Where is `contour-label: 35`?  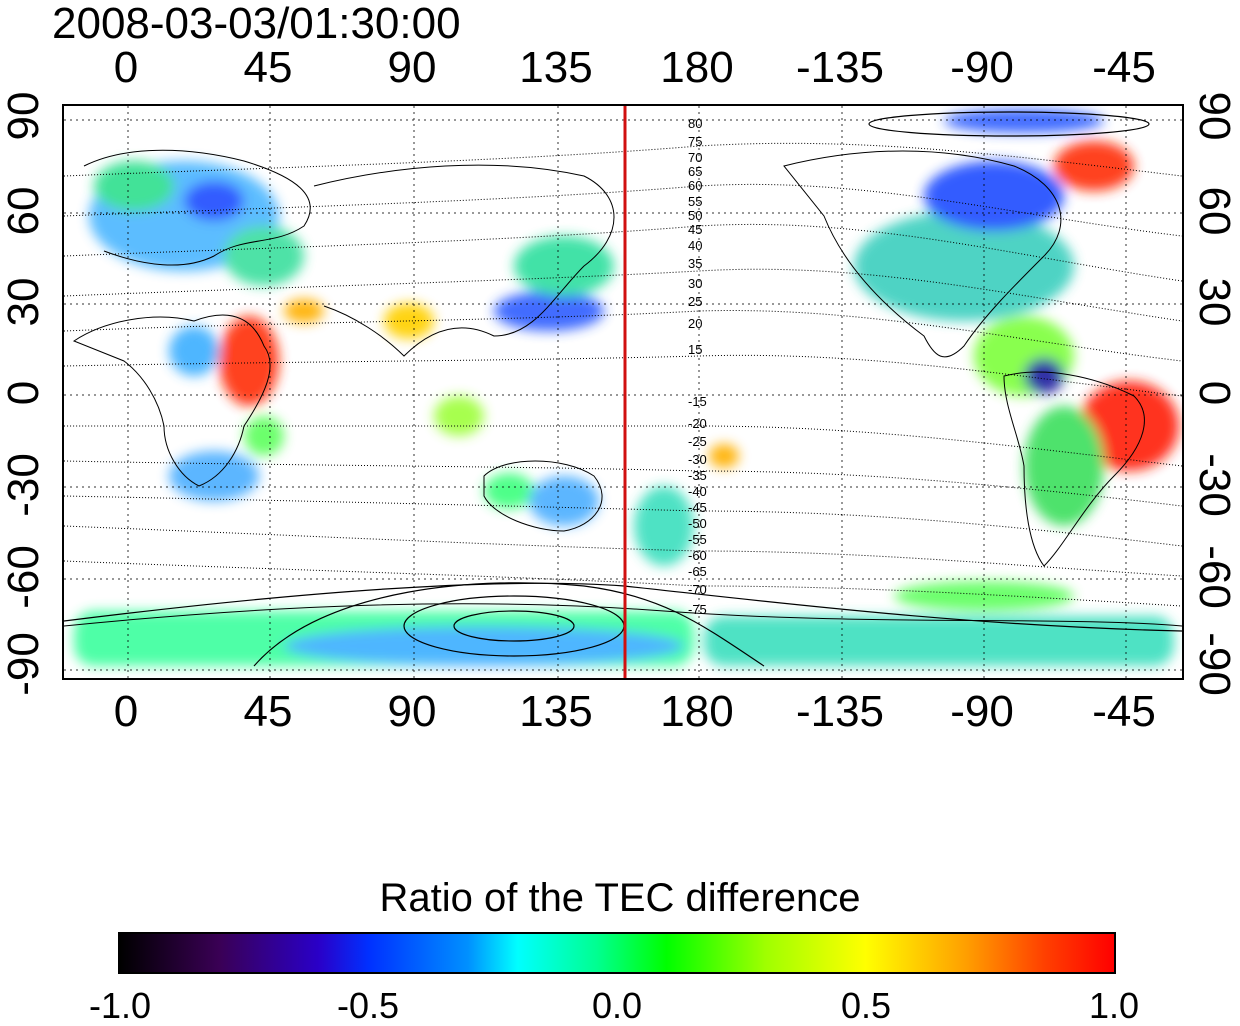
contour-label: 35 is located at coordinates (695, 263).